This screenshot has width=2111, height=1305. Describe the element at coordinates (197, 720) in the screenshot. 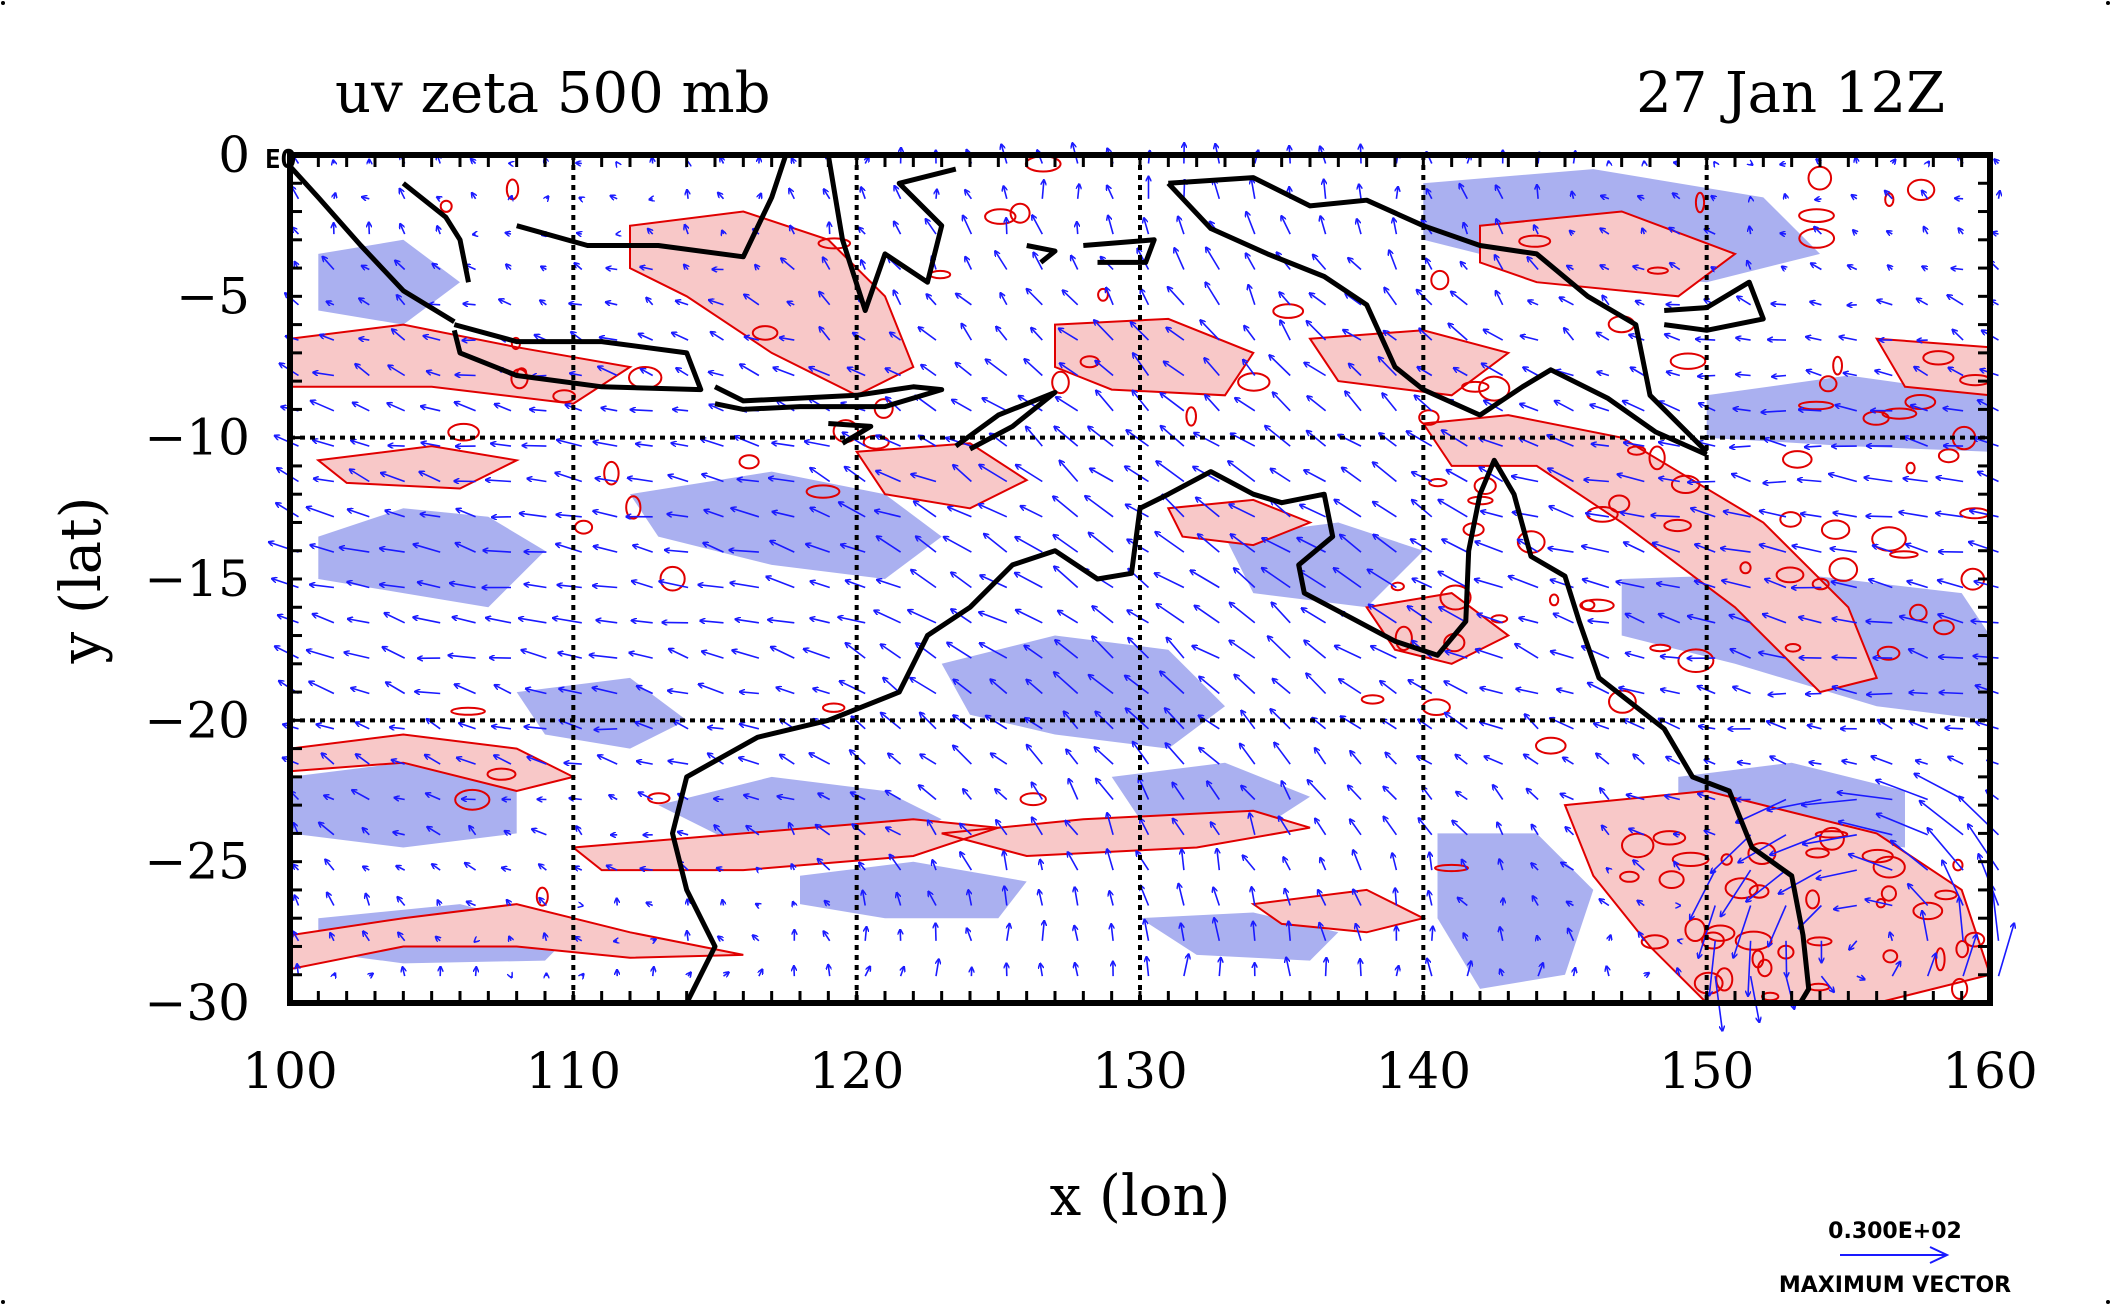

I see `y-tick-label: −20` at that location.